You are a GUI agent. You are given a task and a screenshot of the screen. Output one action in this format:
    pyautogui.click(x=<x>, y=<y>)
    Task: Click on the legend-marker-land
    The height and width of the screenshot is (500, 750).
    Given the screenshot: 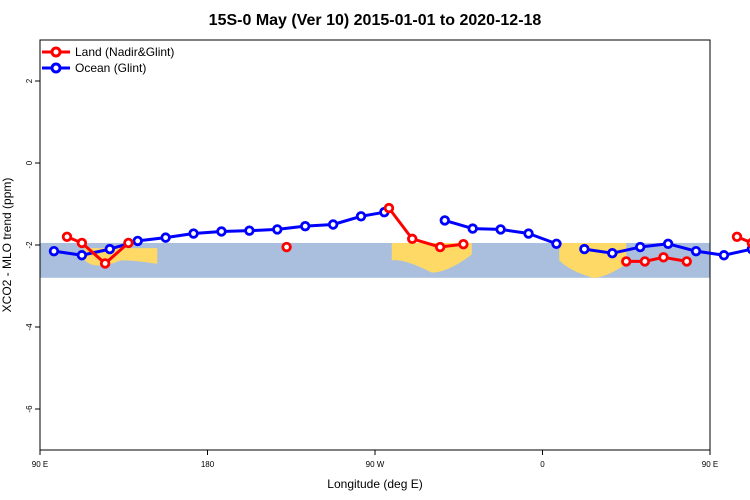 What is the action you would take?
    pyautogui.click(x=56, y=52)
    